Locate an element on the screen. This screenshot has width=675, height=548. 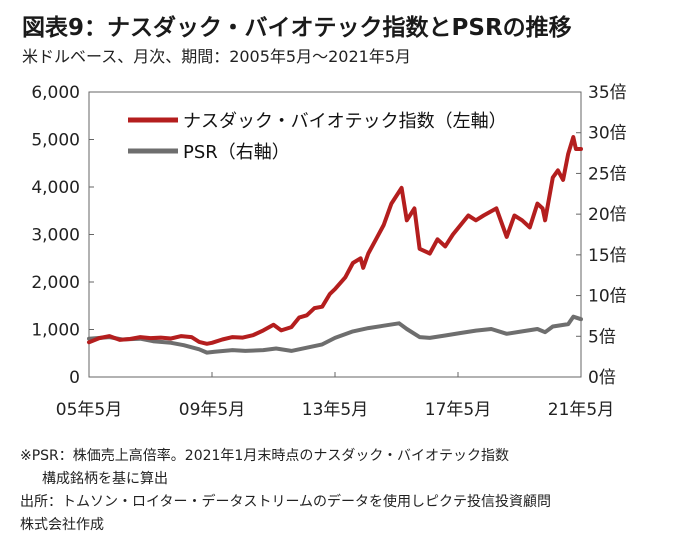
legend: ナスダック・バイオテック指数（左軸） PSR（右軸） is located at coordinates (317, 137).